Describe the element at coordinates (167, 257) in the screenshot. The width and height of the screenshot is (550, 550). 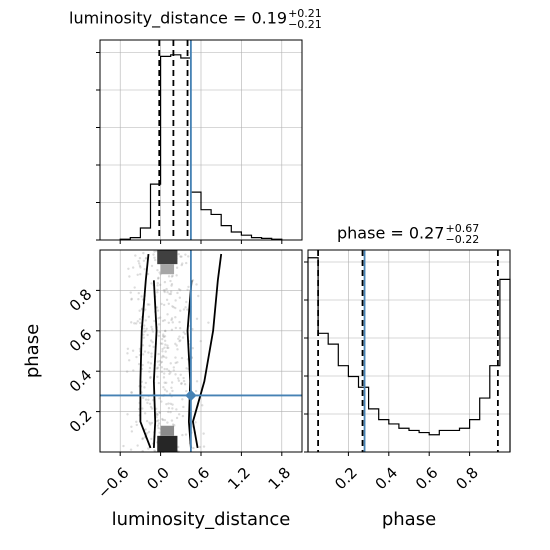
I see `density-block` at that location.